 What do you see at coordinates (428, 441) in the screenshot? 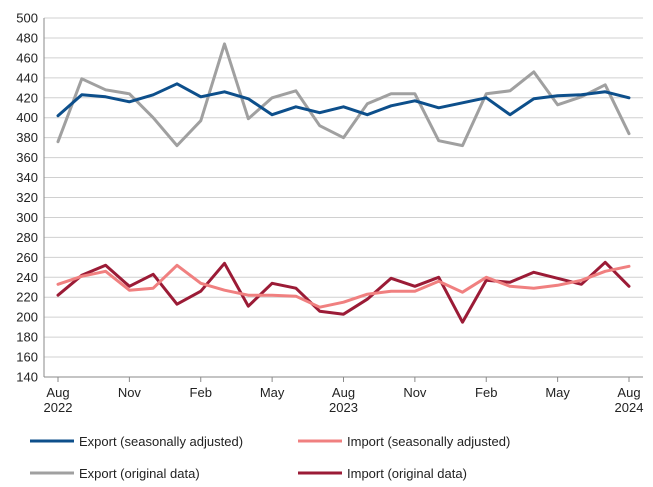
I see `legend-label: Import (seasonally adjusted)` at bounding box center [428, 441].